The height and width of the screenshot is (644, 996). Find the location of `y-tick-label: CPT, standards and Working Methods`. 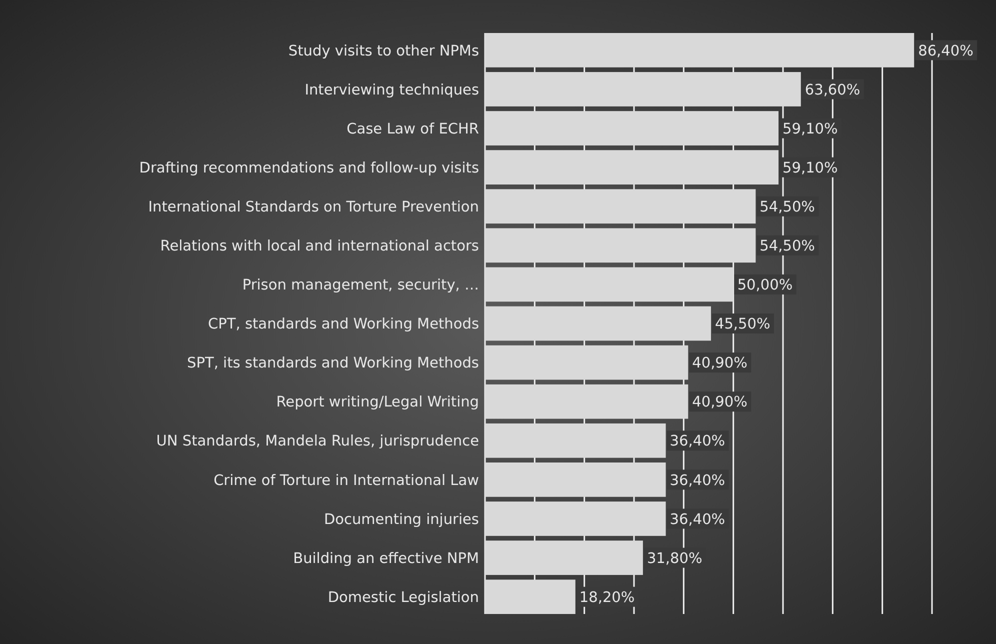

y-tick-label: CPT, standards and Working Methods is located at coordinates (343, 324).